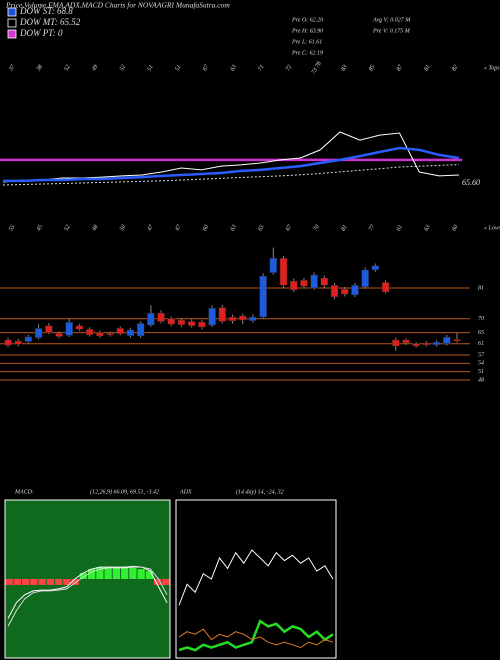 The height and width of the screenshot is (660, 500). Describe the element at coordinates (307, 20) in the screenshot. I see `price-stat: Pre O: 62.20` at that location.